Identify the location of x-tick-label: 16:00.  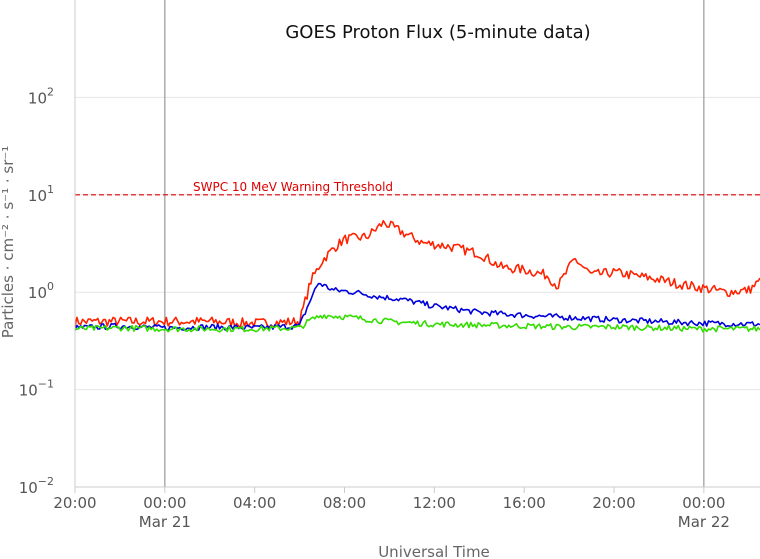
(524, 503).